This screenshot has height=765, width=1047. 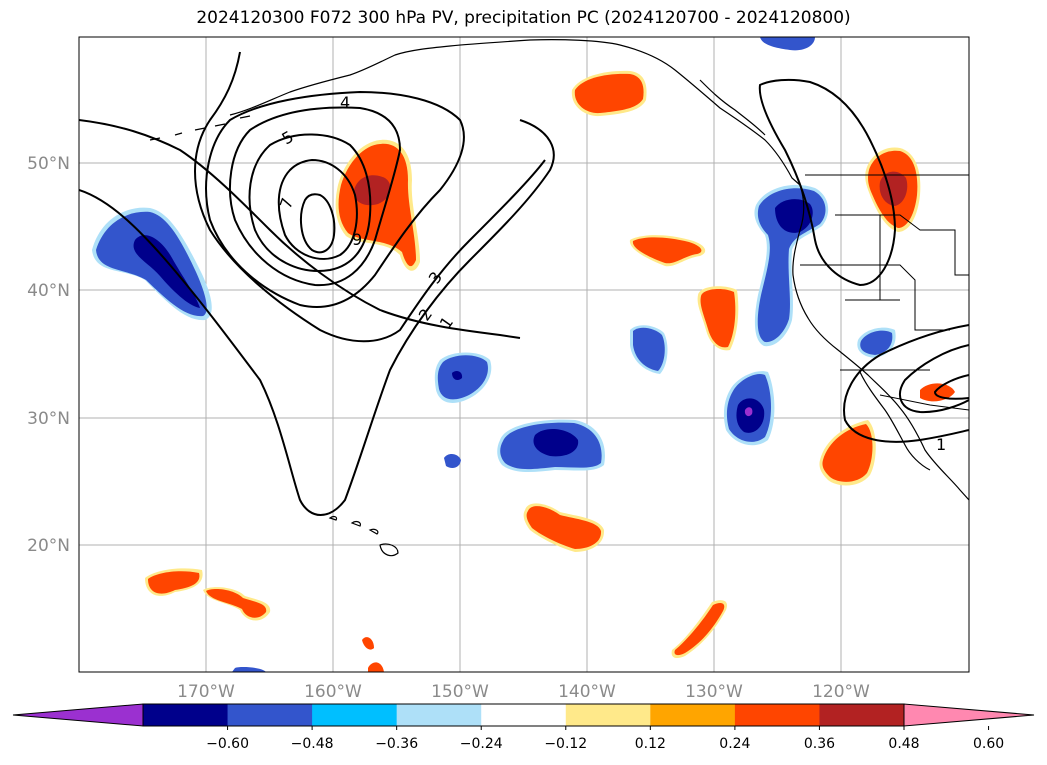 What do you see at coordinates (734, 744) in the screenshot?
I see `colorbar-tick-label: 0.24` at bounding box center [734, 744].